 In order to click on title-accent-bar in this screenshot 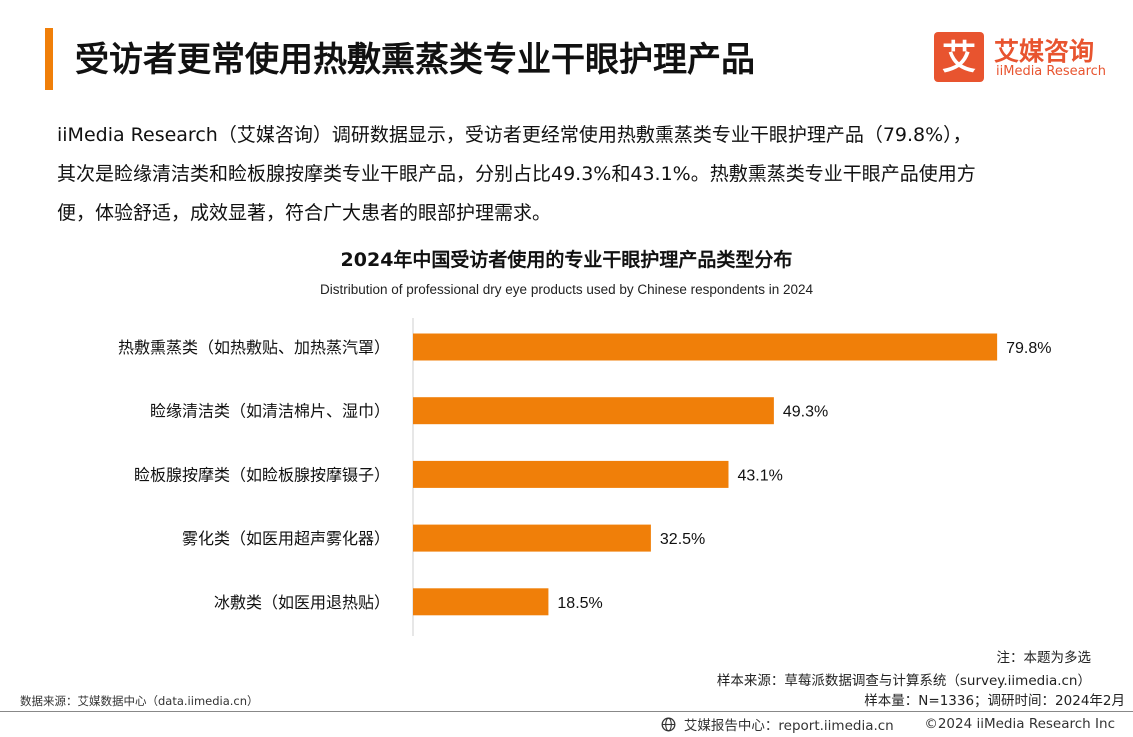, I will do `click(49, 59)`.